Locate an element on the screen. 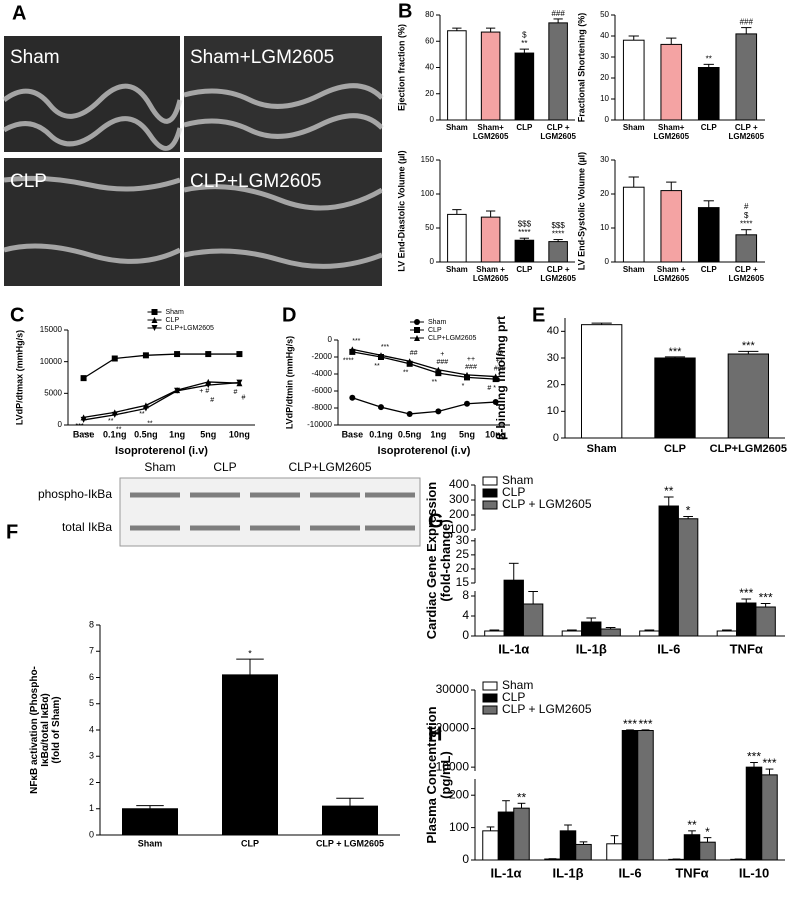  x-tick-label: 5ng is located at coordinates (467, 434).